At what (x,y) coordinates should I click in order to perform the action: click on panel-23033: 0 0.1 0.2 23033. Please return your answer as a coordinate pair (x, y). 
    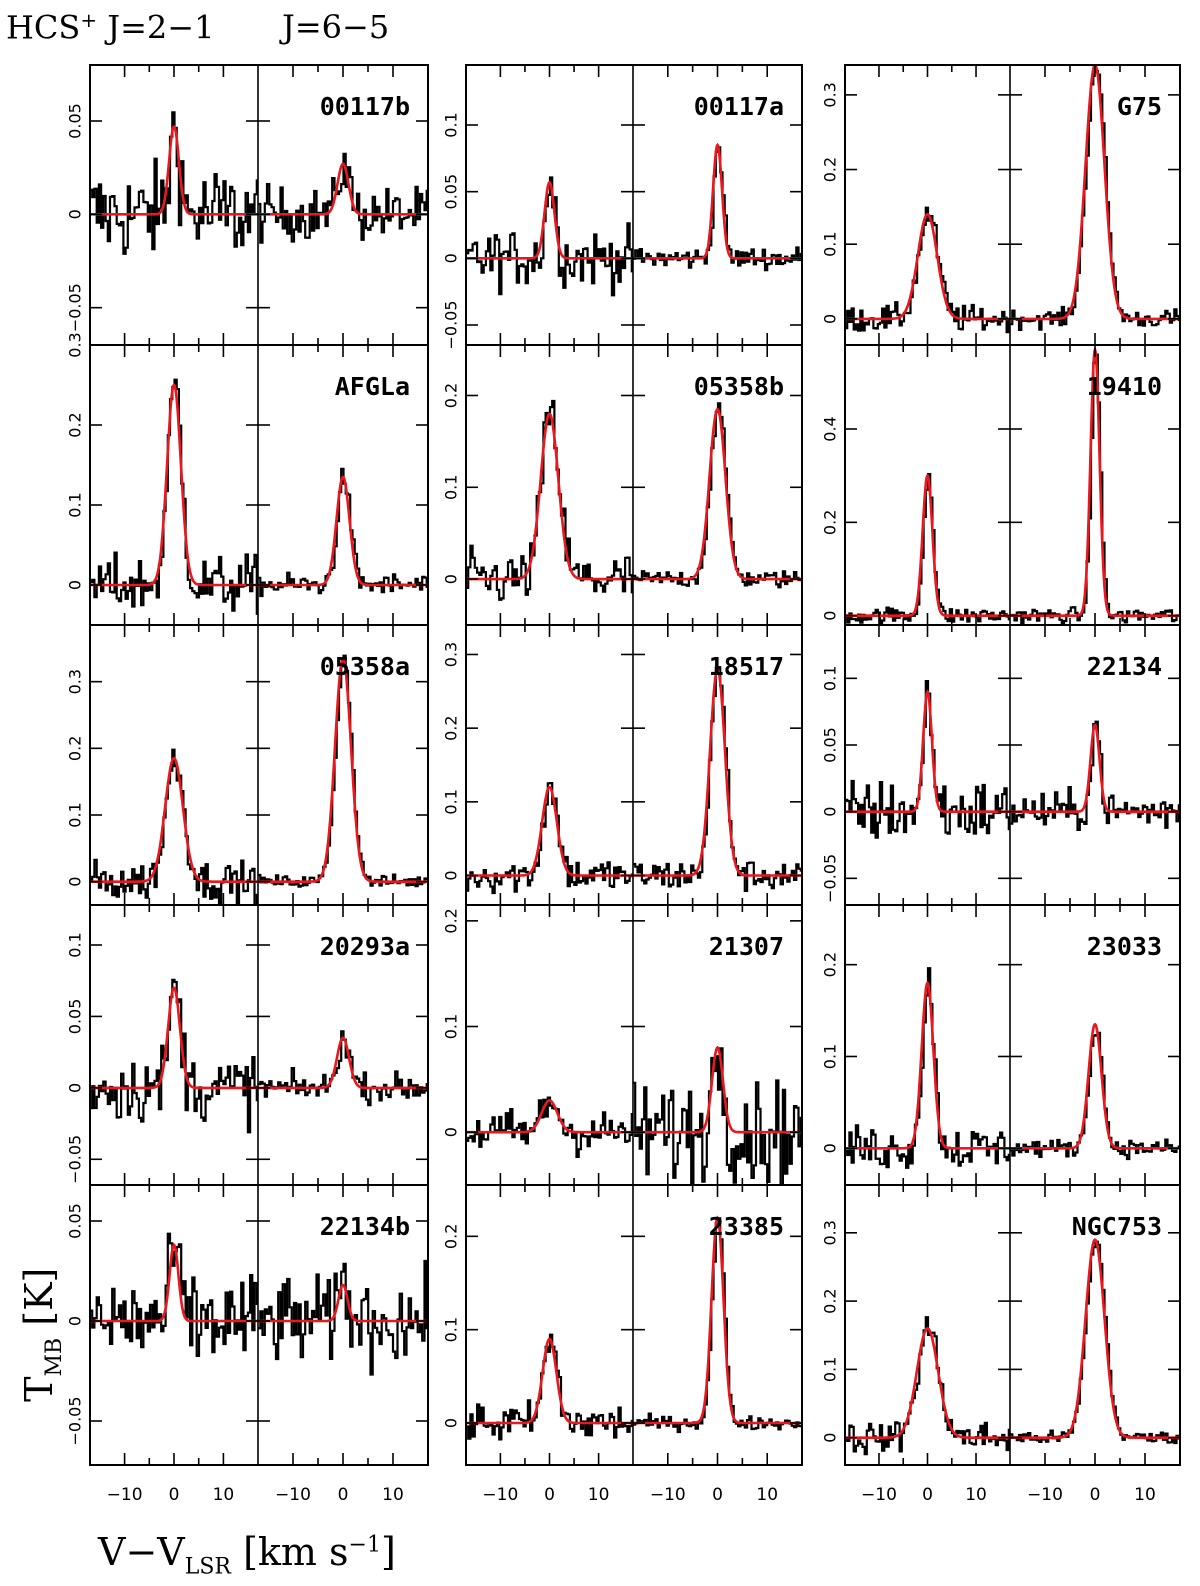
    Looking at the image, I should click on (1001, 1045).